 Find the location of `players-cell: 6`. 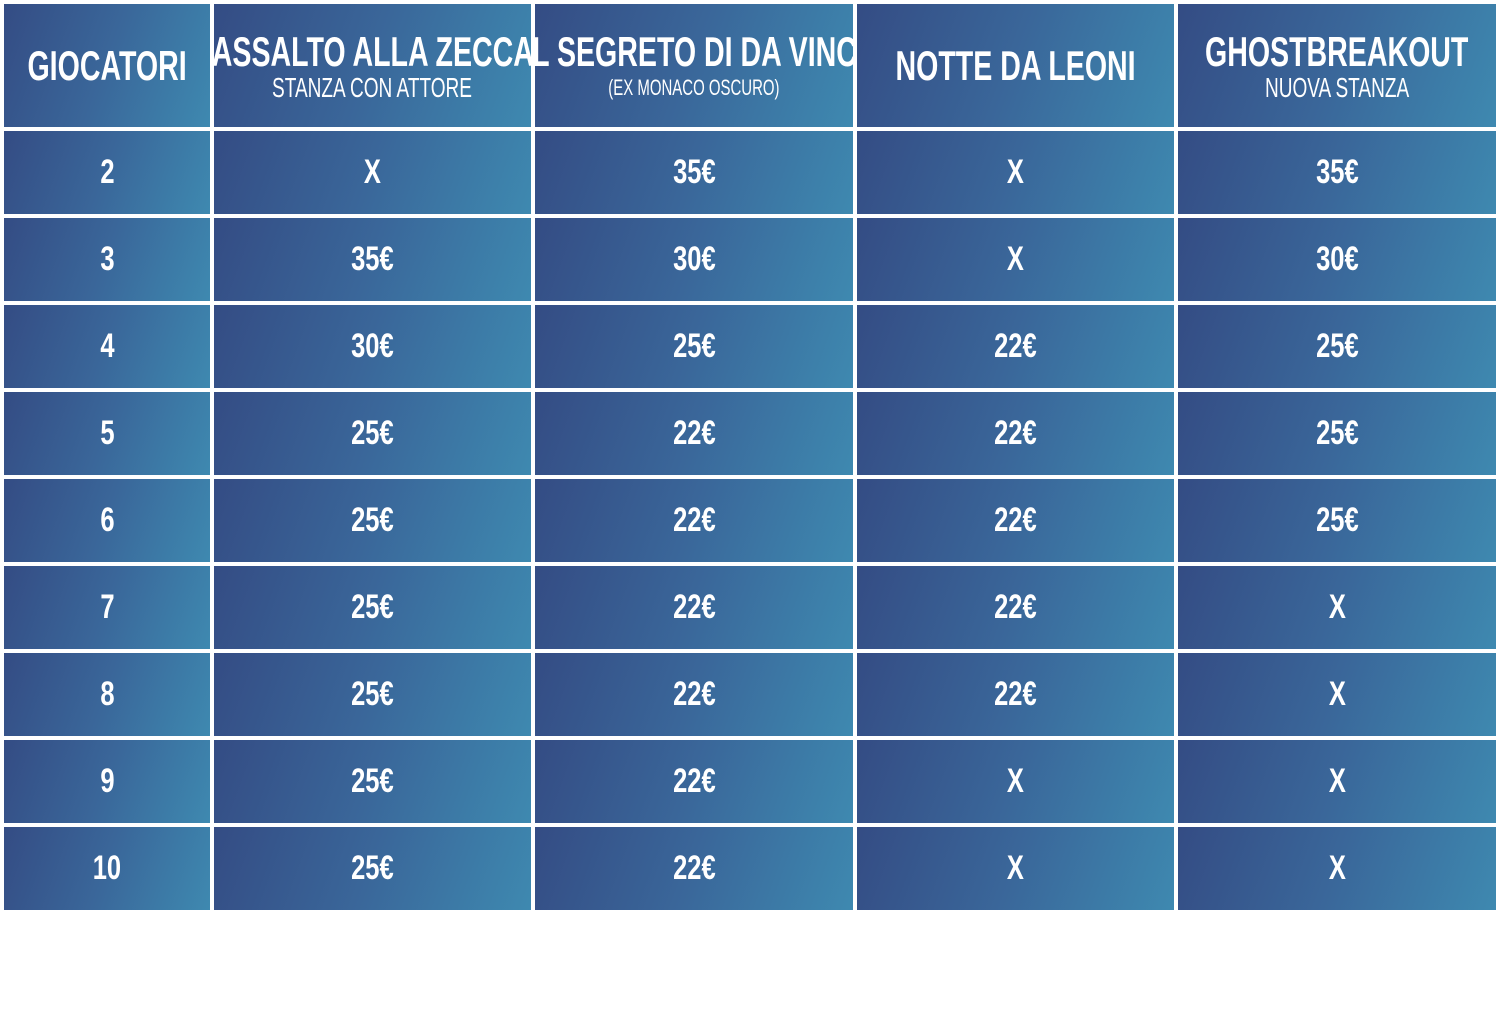

players-cell: 6 is located at coordinates (107, 520).